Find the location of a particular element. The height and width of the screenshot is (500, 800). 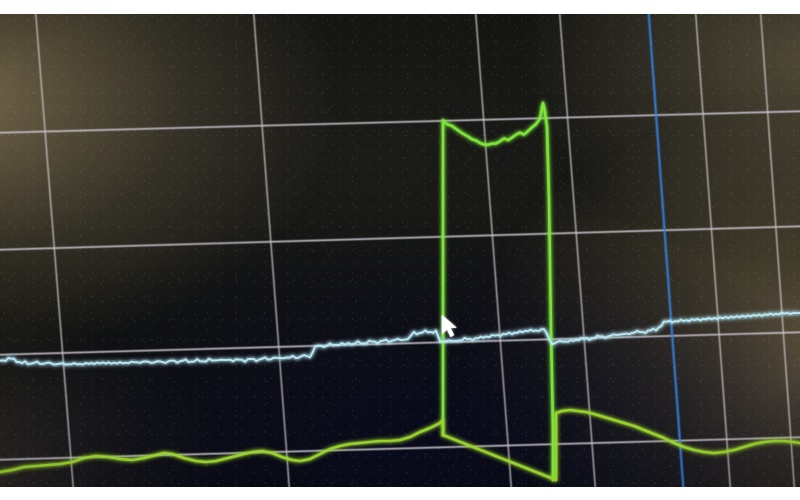

photo-letterbox-bottom is located at coordinates (400, 493).